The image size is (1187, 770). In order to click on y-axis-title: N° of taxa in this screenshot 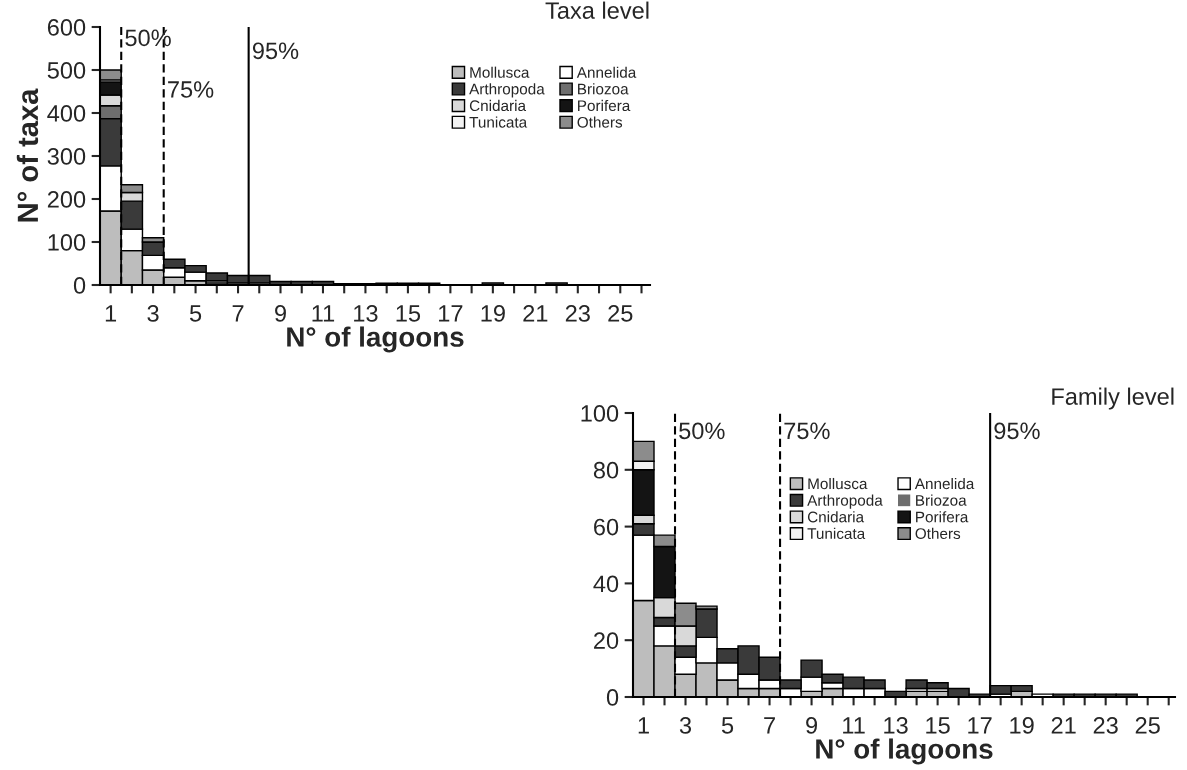, I will do `click(27, 155)`.